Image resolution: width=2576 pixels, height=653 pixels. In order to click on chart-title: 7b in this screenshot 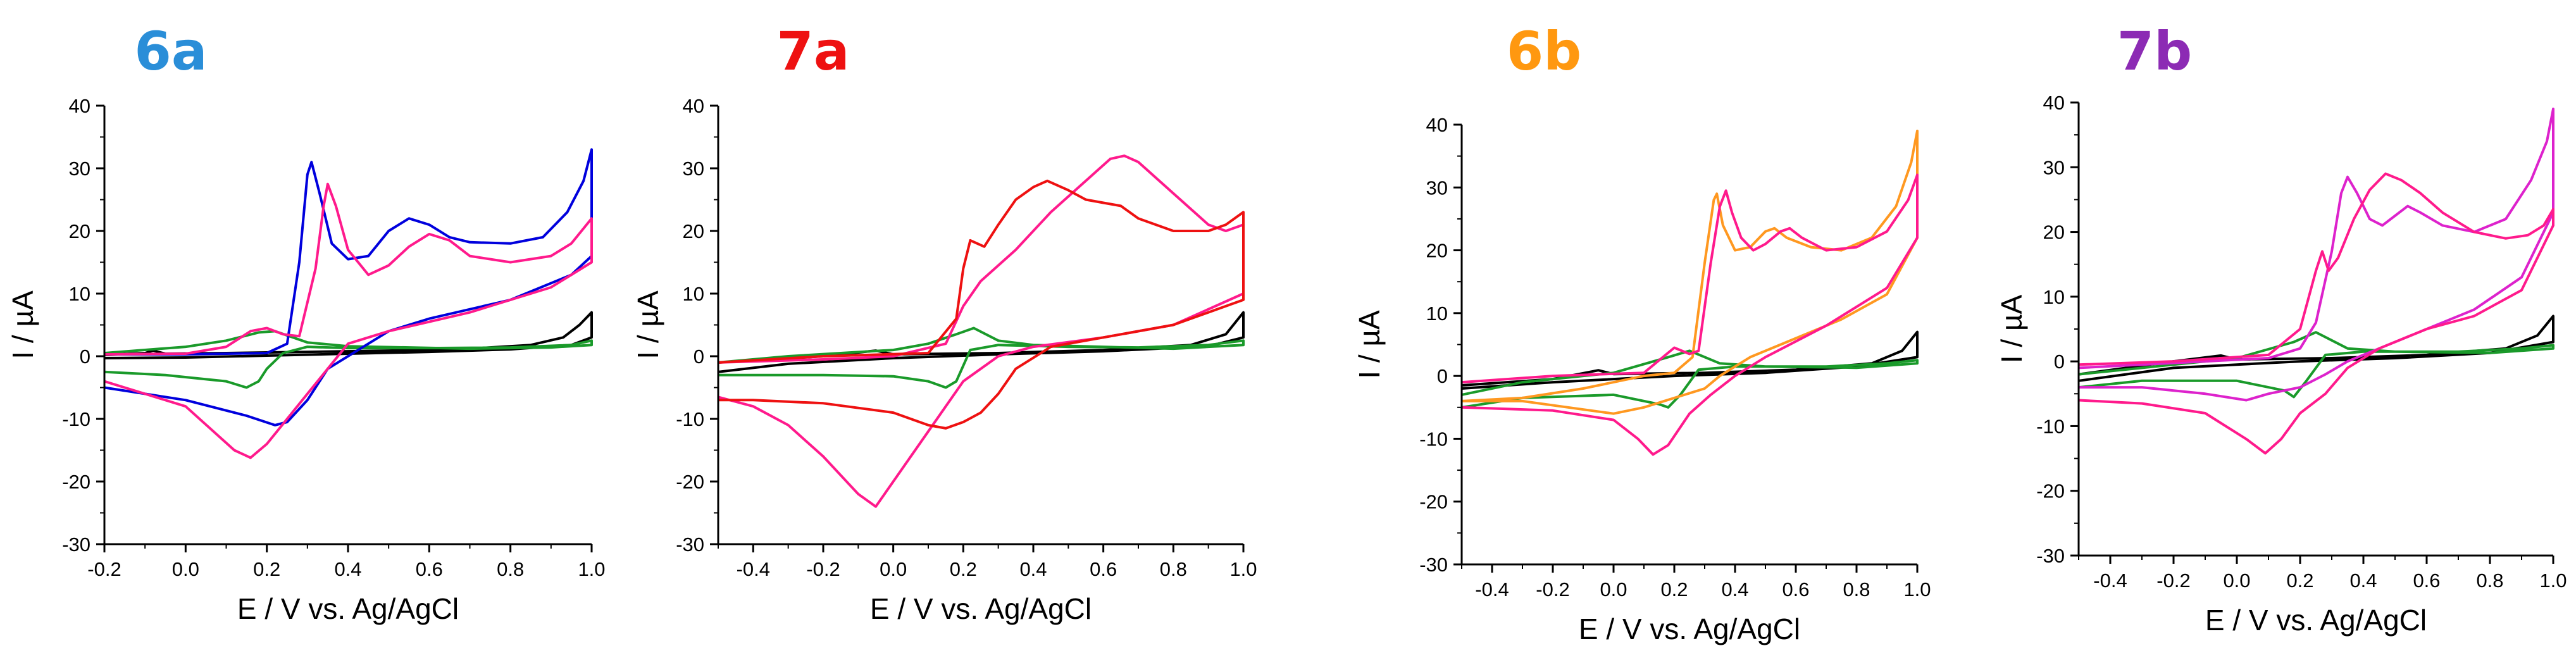, I will do `click(2155, 51)`.